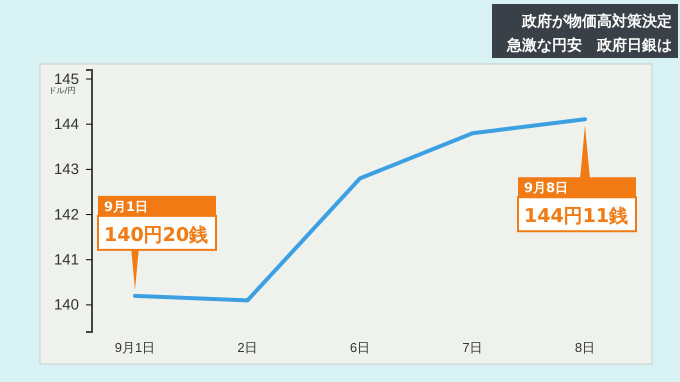 The width and height of the screenshot is (680, 382). I want to click on callout-box: 9月1日 140円20銭, so click(157, 243).